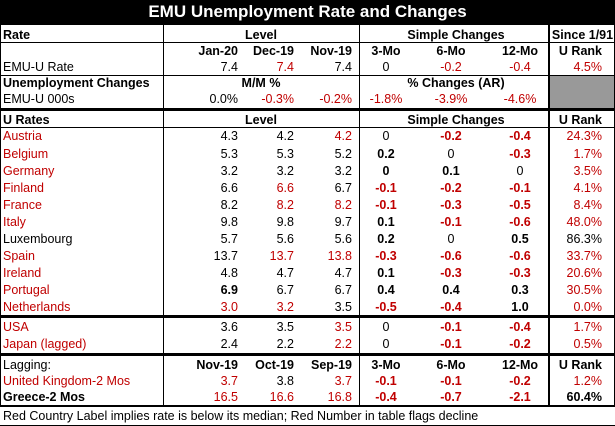  What do you see at coordinates (307, 327) in the screenshot?
I see `table-row: USA 3.6 3.5 3.5 0 -0.1 -0.4 1.7%` at bounding box center [307, 327].